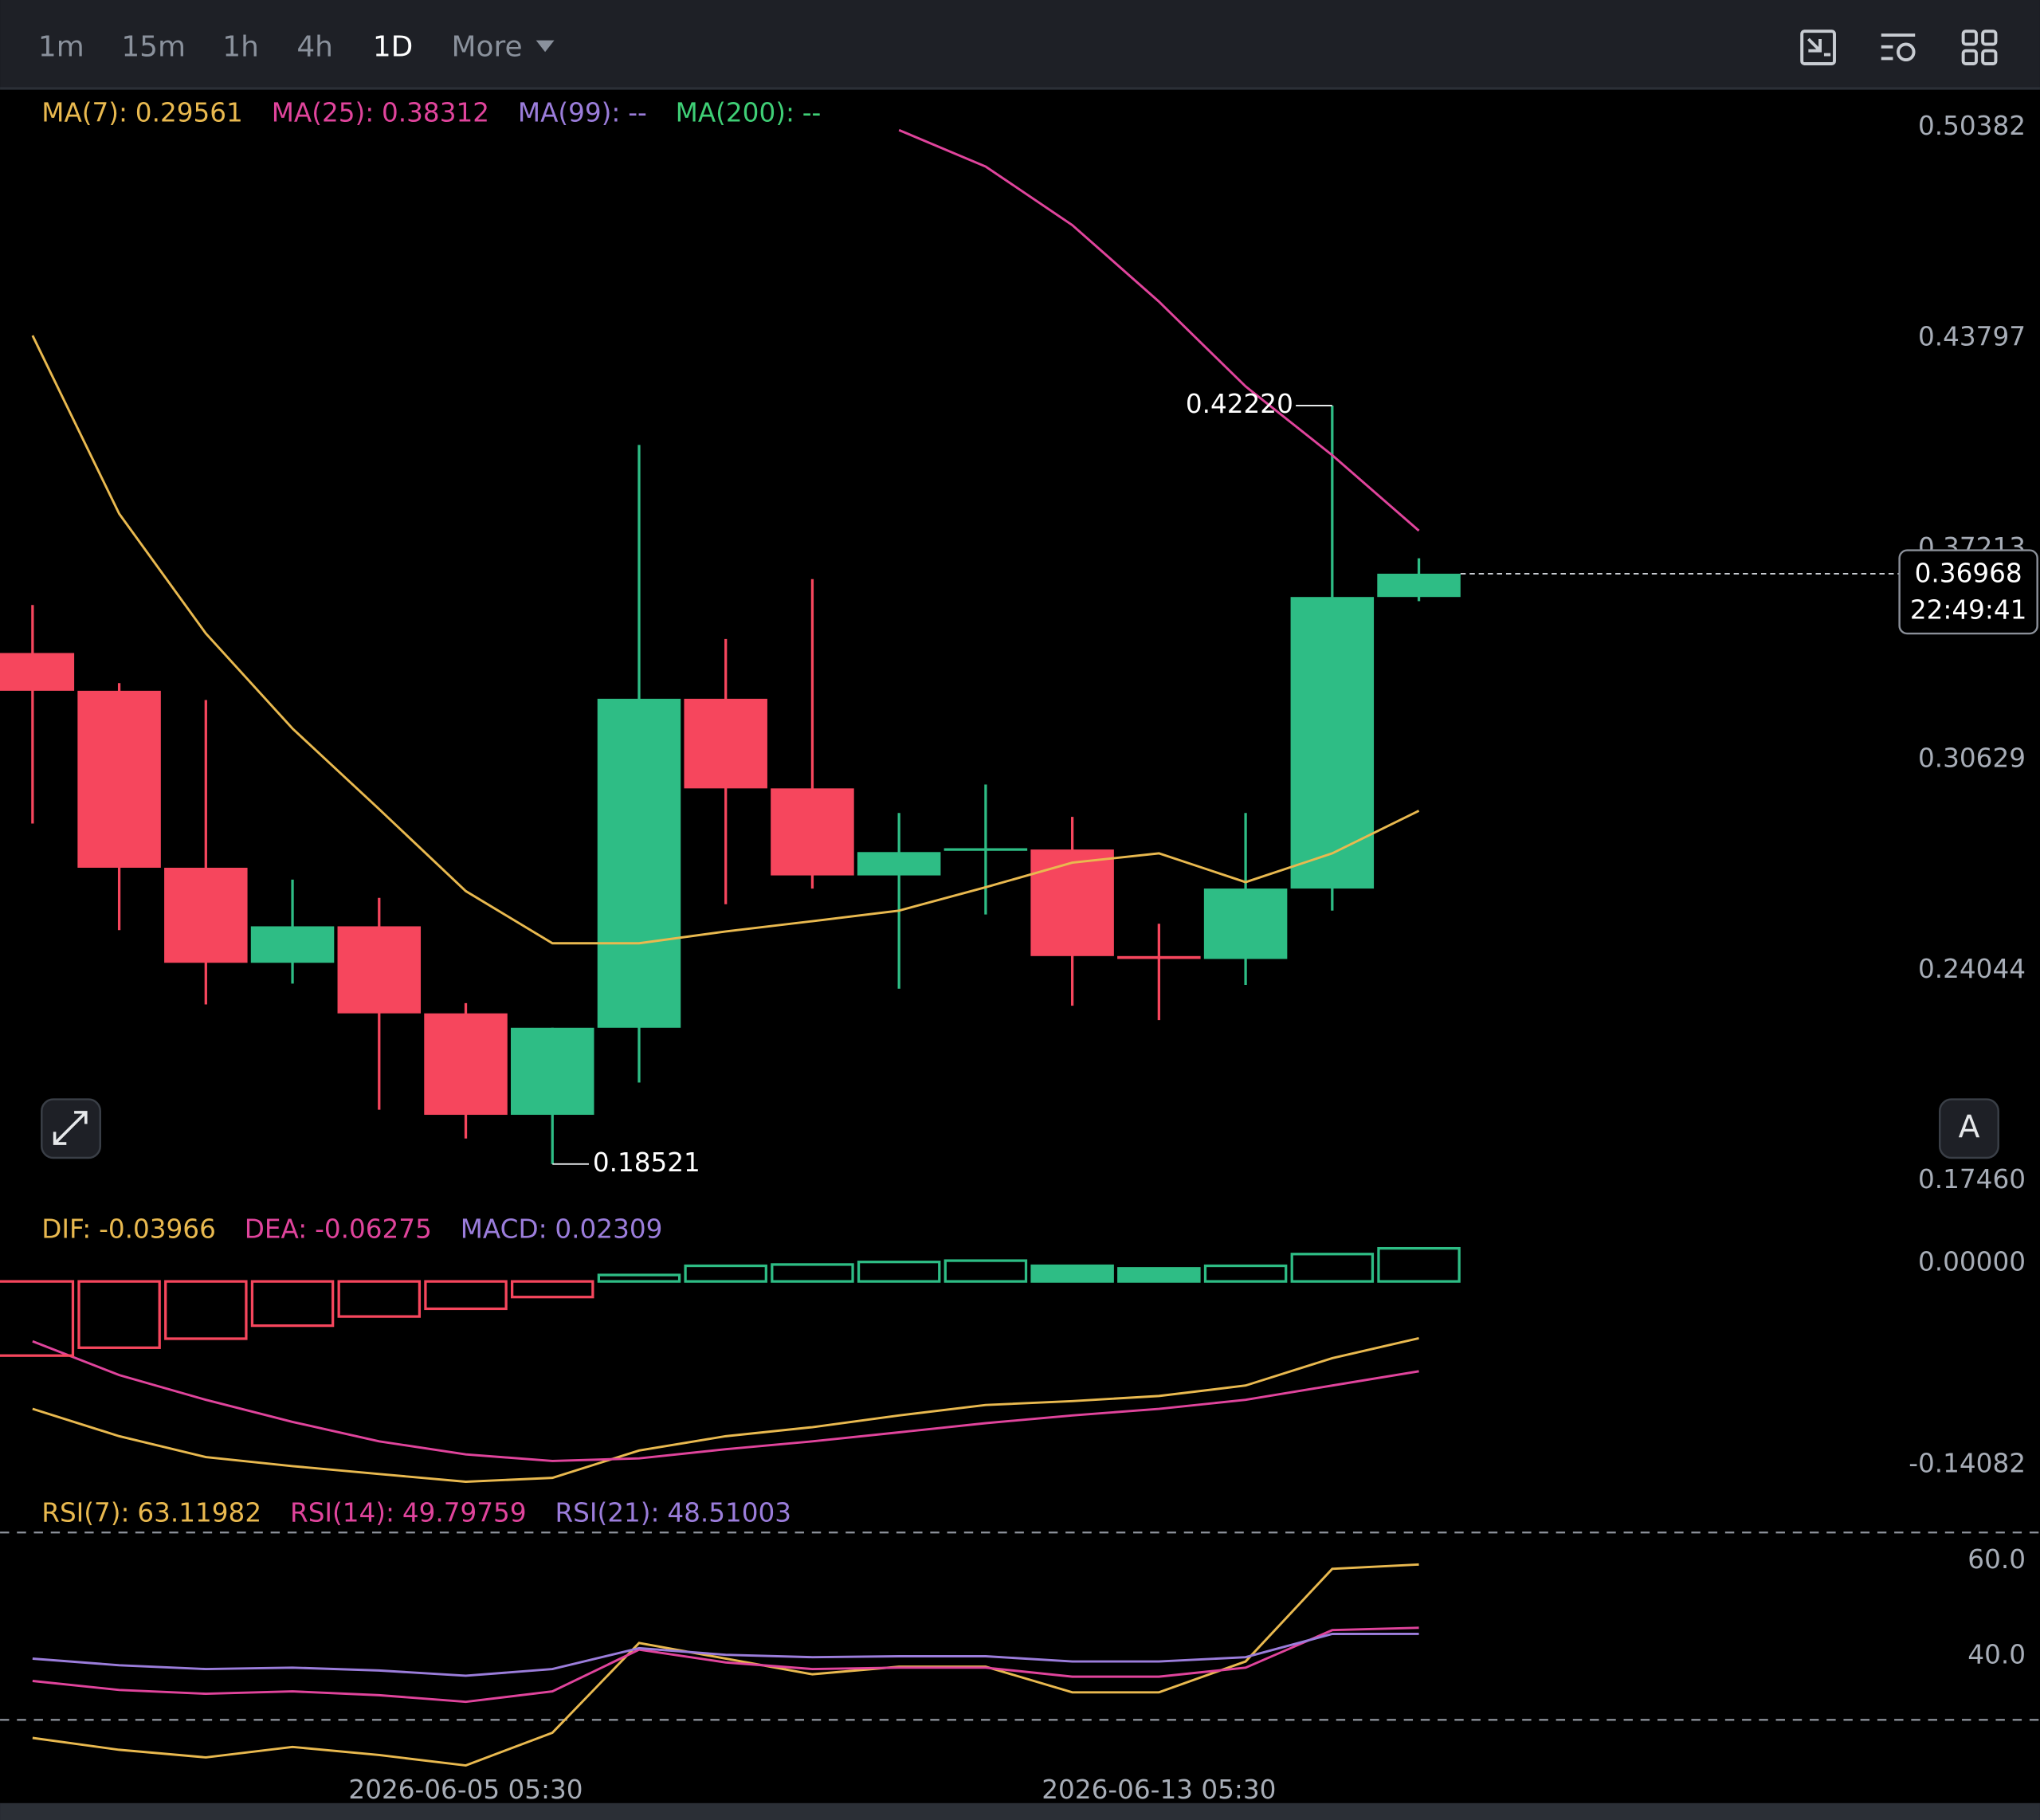 This screenshot has width=2040, height=1820. Describe the element at coordinates (1968, 574) in the screenshot. I see `last-price-label: 0.36968` at that location.